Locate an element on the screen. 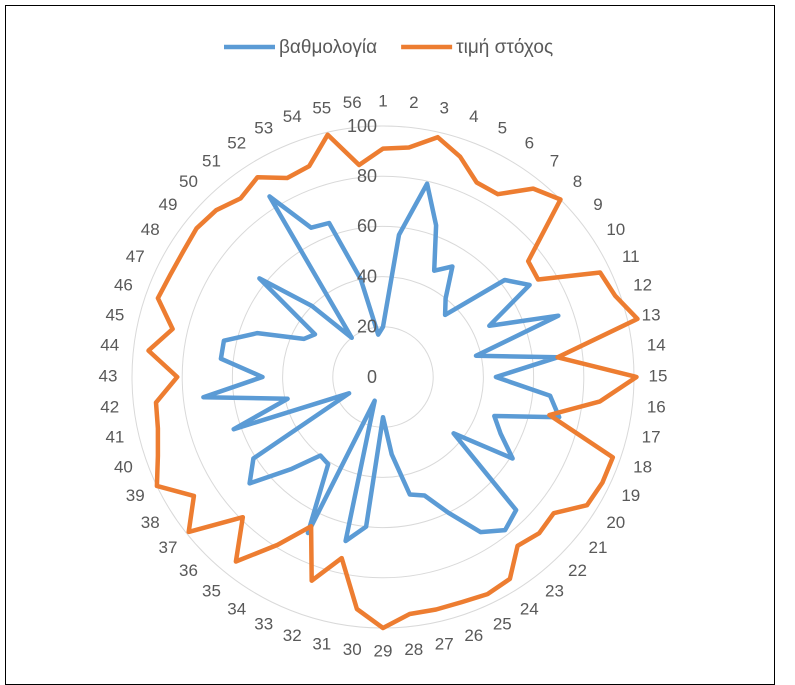 The width and height of the screenshot is (795, 685). category-label: 49 is located at coordinates (168, 204).